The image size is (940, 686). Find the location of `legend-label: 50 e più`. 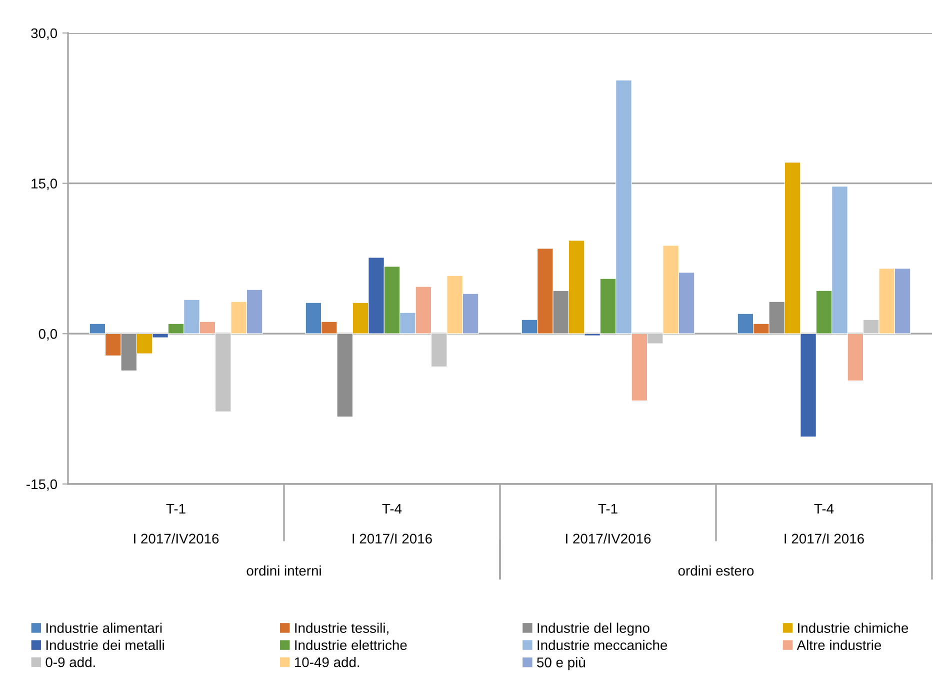

legend-label: 50 e più is located at coordinates (561, 663).